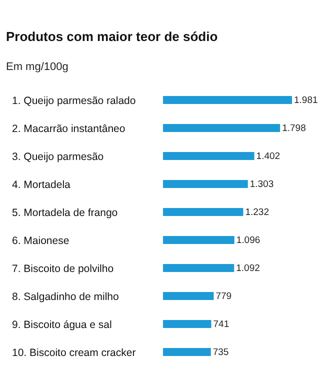 The height and width of the screenshot is (380, 320). Describe the element at coordinates (112, 36) in the screenshot. I see `chart-title: Produtos com maior teor de sódio` at that location.